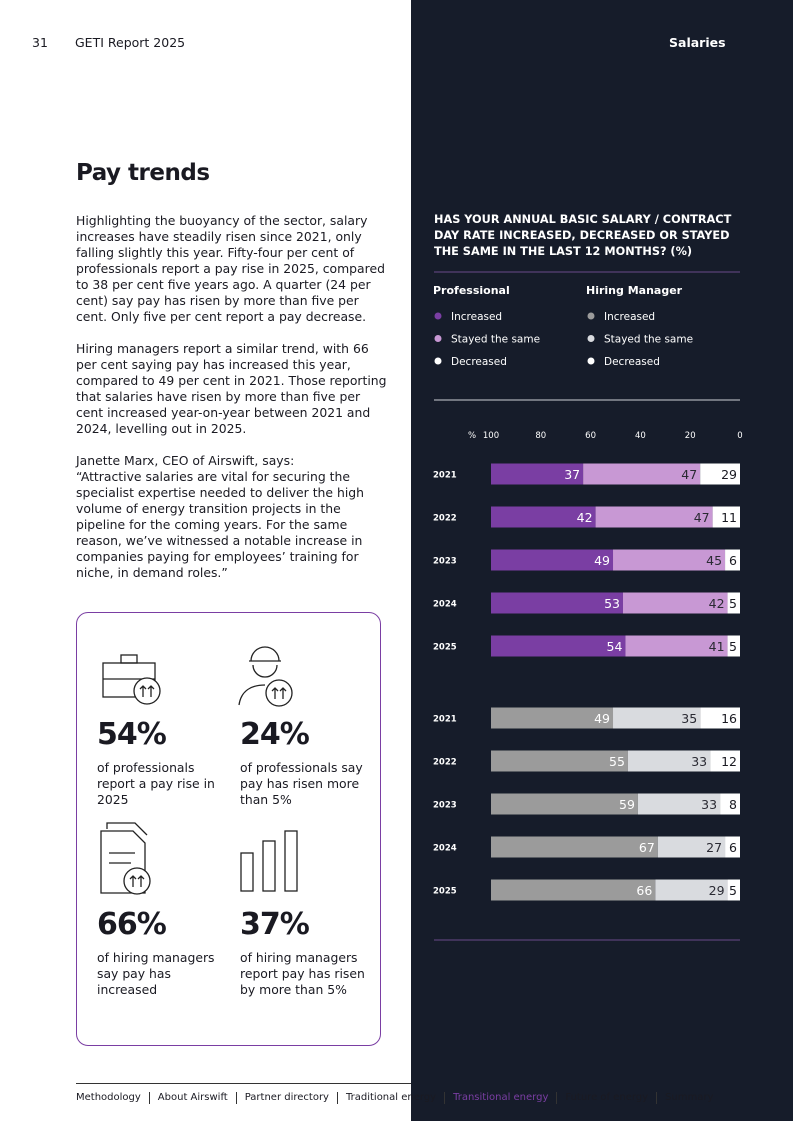 The image size is (793, 1121). What do you see at coordinates (540, 436) in the screenshot?
I see `x-tick-label: 80` at bounding box center [540, 436].